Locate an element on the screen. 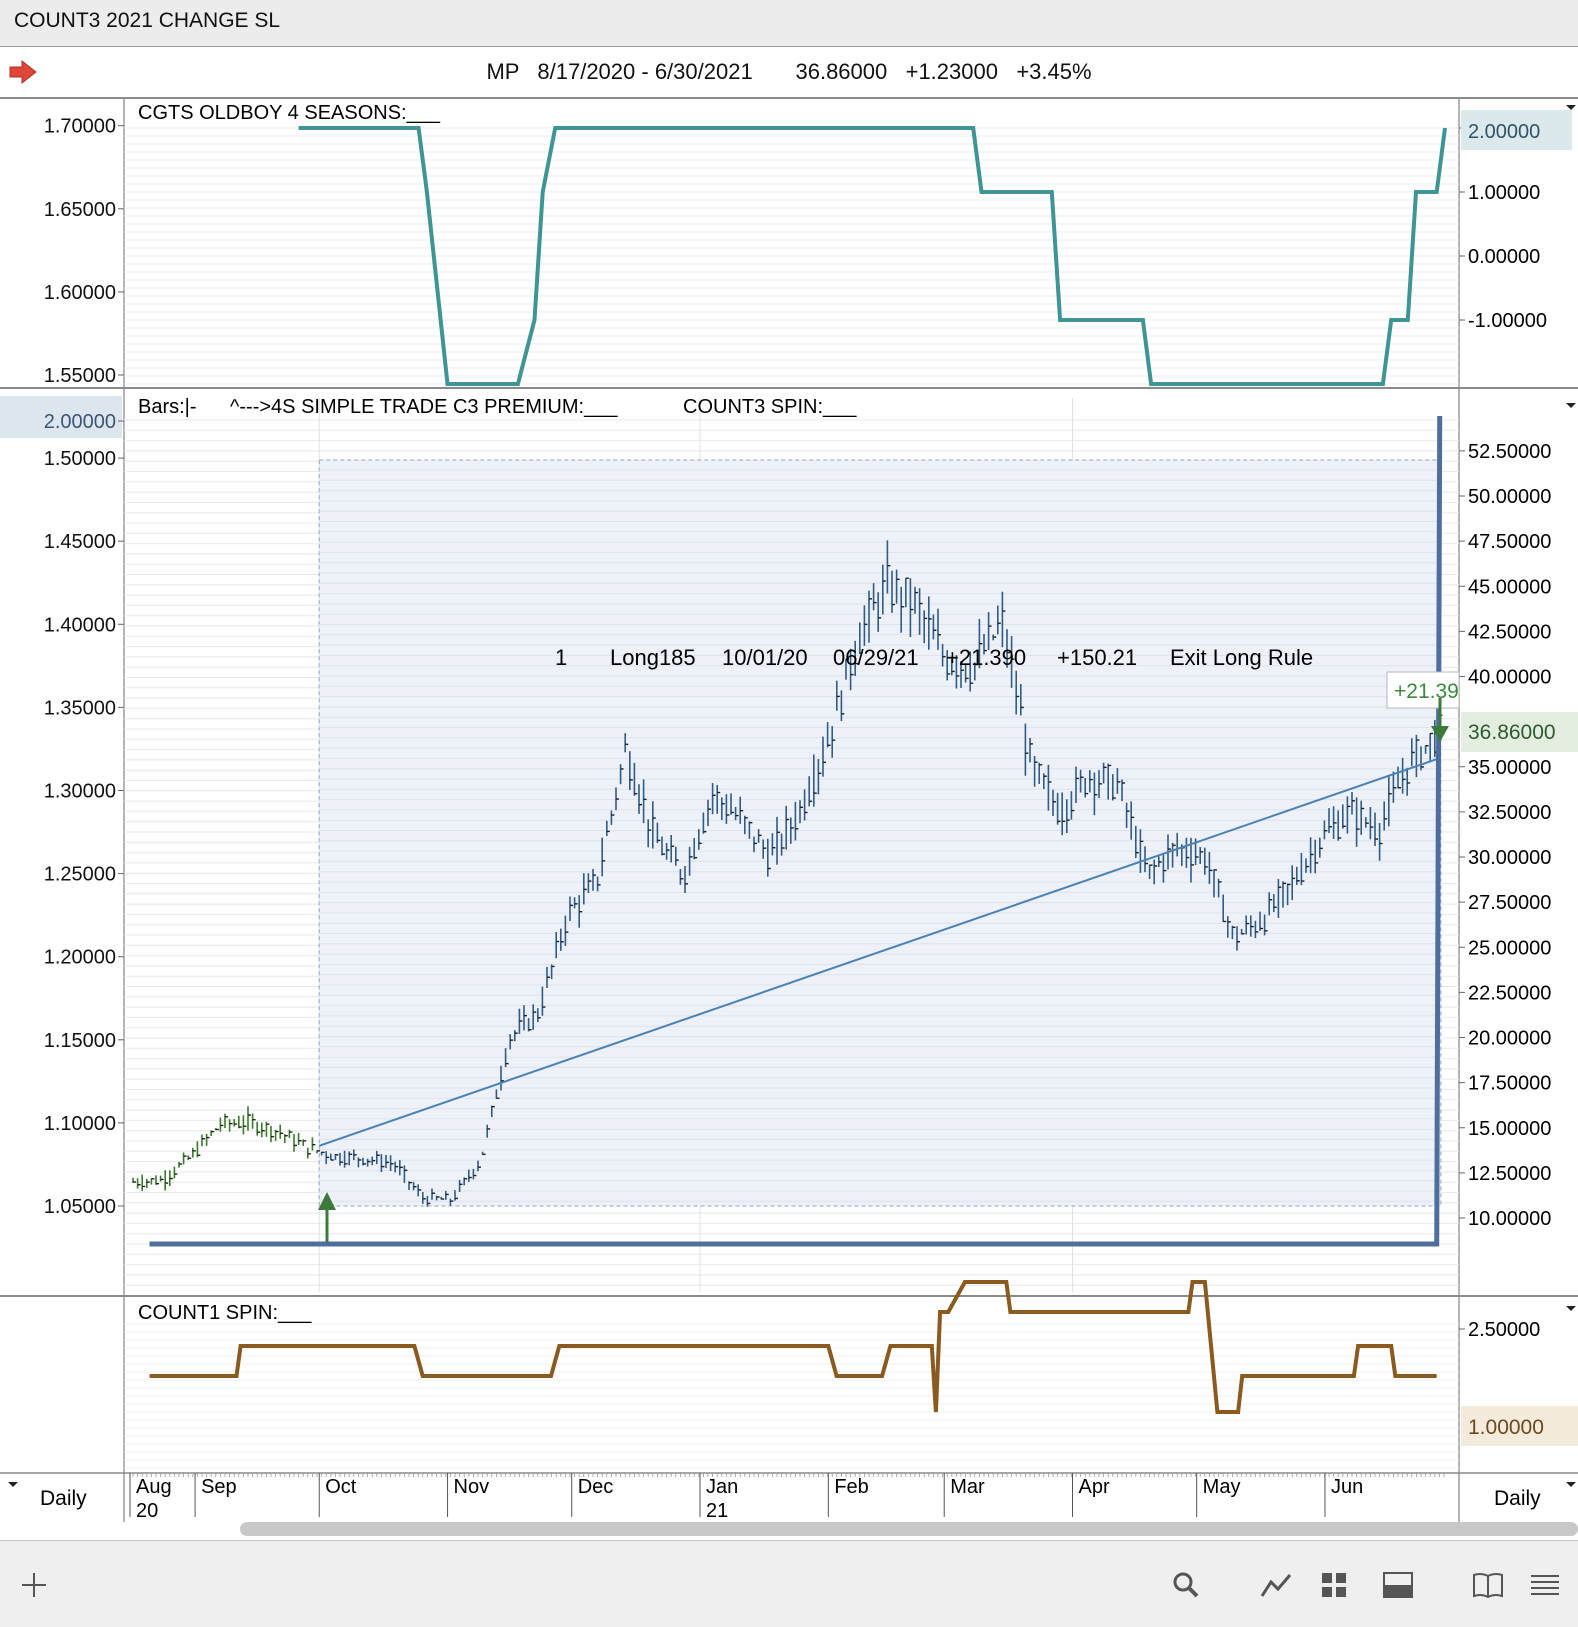 Image resolution: width=1578 pixels, height=1627 pixels. bottom-last-value-bg is located at coordinates (1519, 1426).